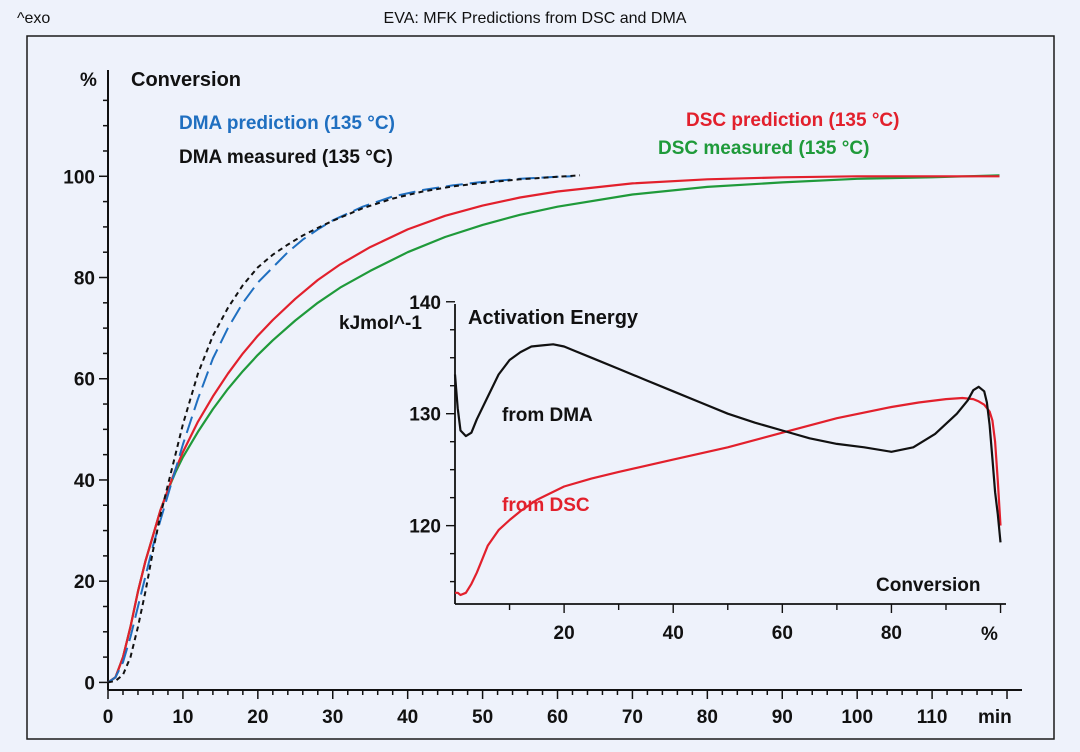 The image size is (1080, 752). What do you see at coordinates (84, 582) in the screenshot?
I see `main-y-tick-label: 20` at bounding box center [84, 582].